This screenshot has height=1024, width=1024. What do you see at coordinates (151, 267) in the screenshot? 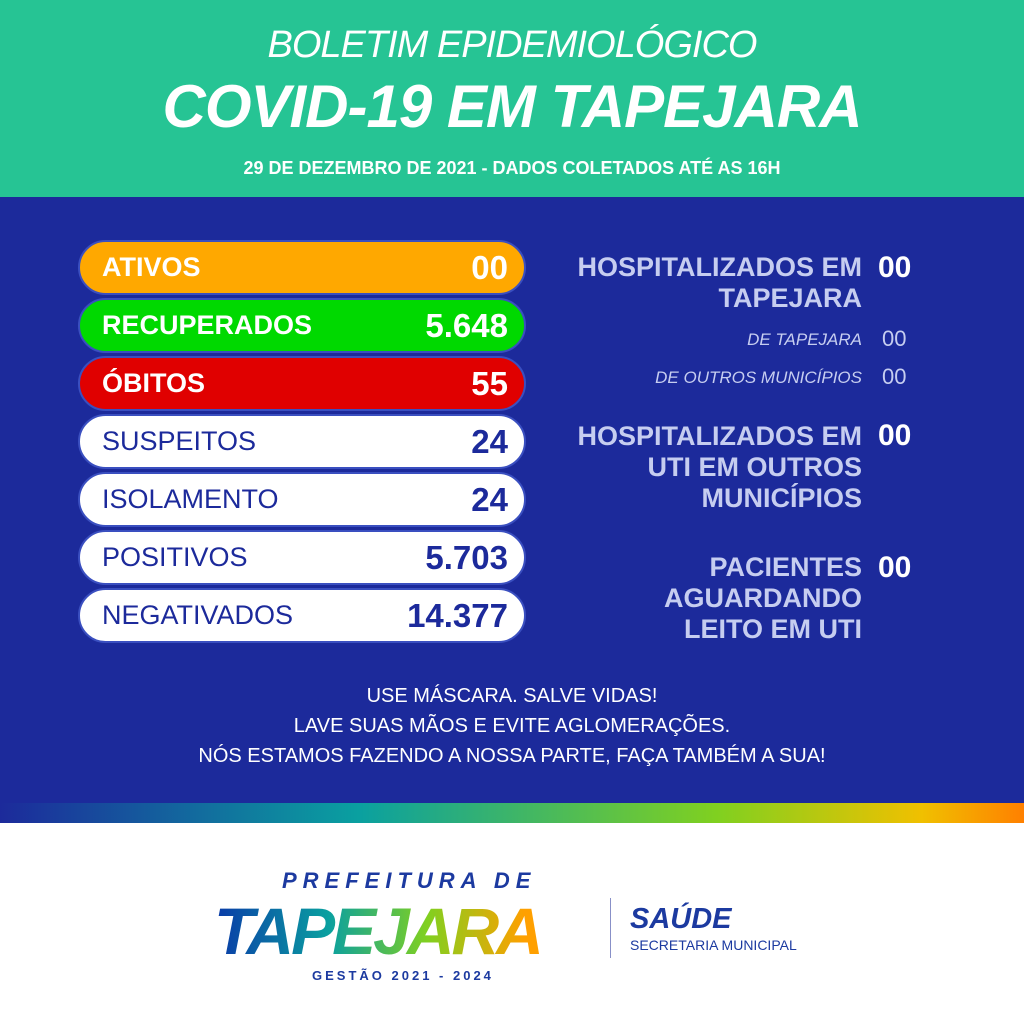
I see `stat-label: ATIVOS` at bounding box center [151, 267].